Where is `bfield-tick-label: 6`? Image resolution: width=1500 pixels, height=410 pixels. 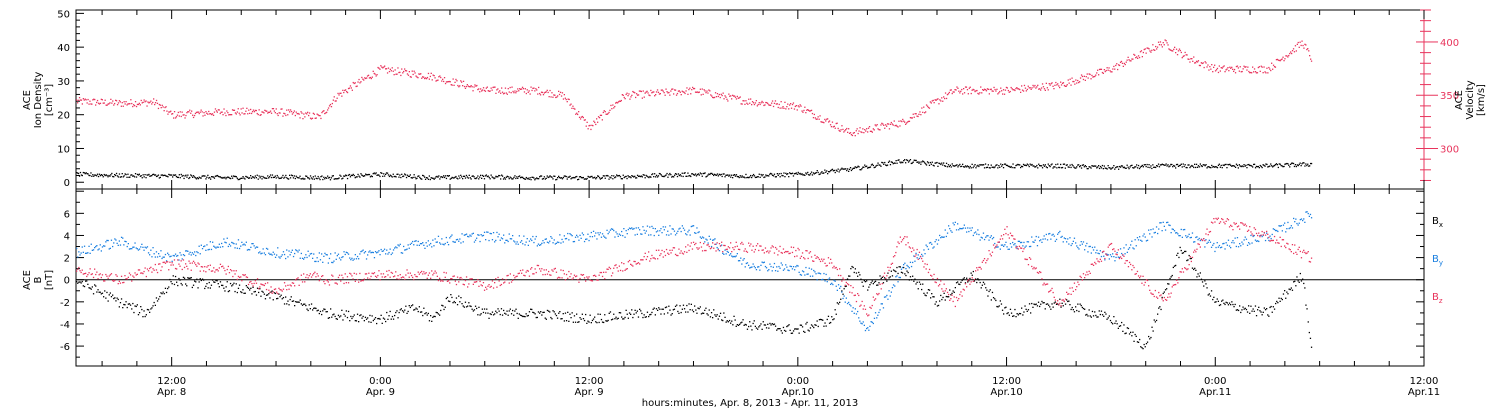
bfield-tick-label: 6 is located at coordinates (67, 214).